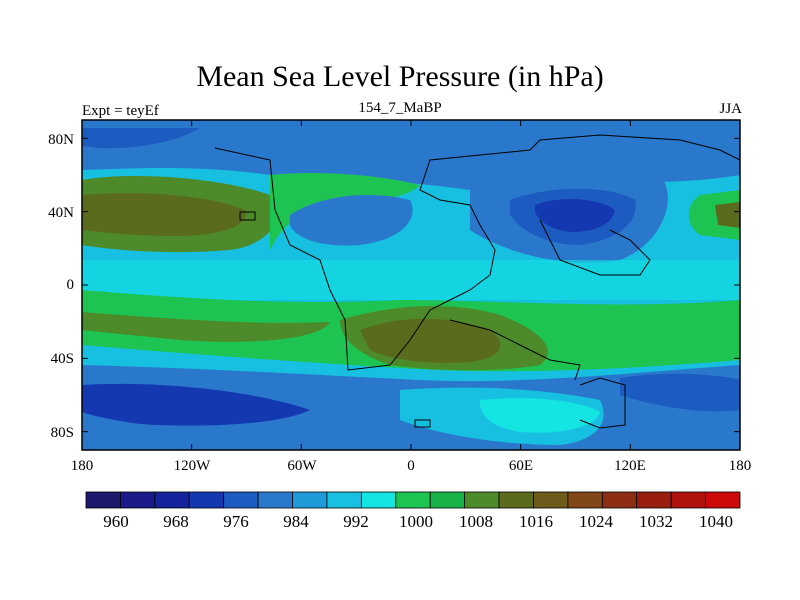  I want to click on north-west-low, so click(141, 138).